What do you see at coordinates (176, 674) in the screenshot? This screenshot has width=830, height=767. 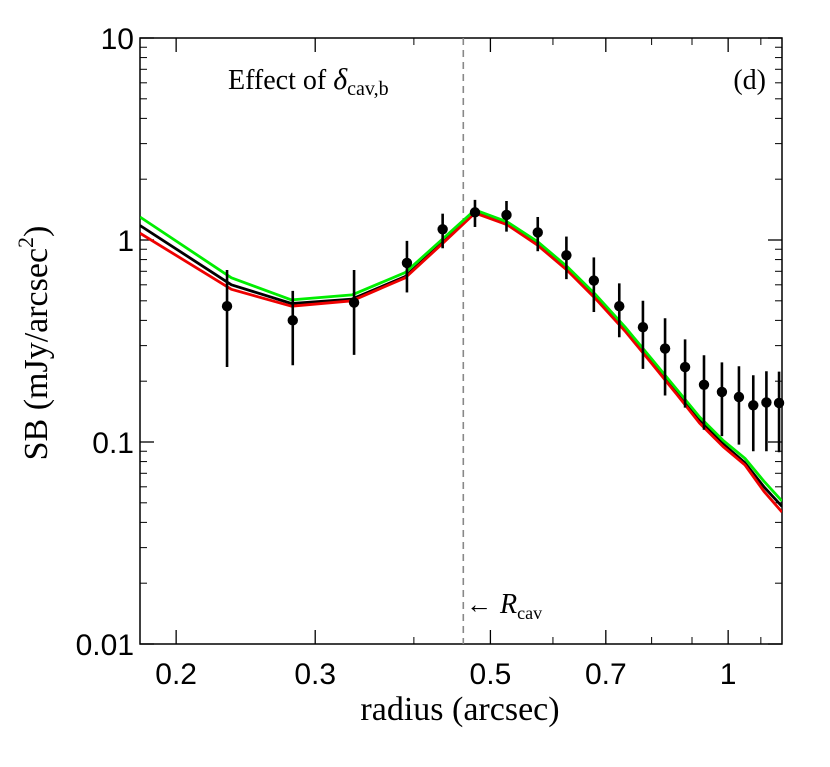 I see `x-tick-label: 0.2` at bounding box center [176, 674].